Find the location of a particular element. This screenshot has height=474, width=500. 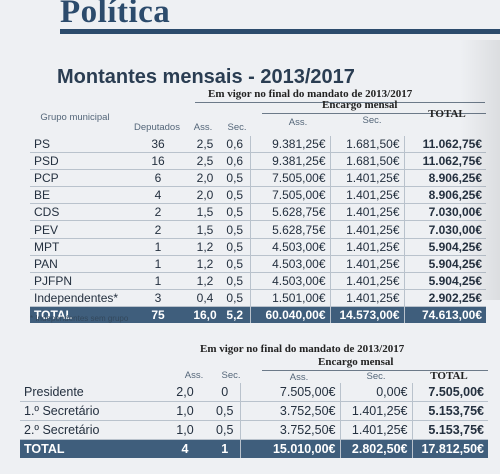

grupo-cell: PSD is located at coordinates (78, 161).